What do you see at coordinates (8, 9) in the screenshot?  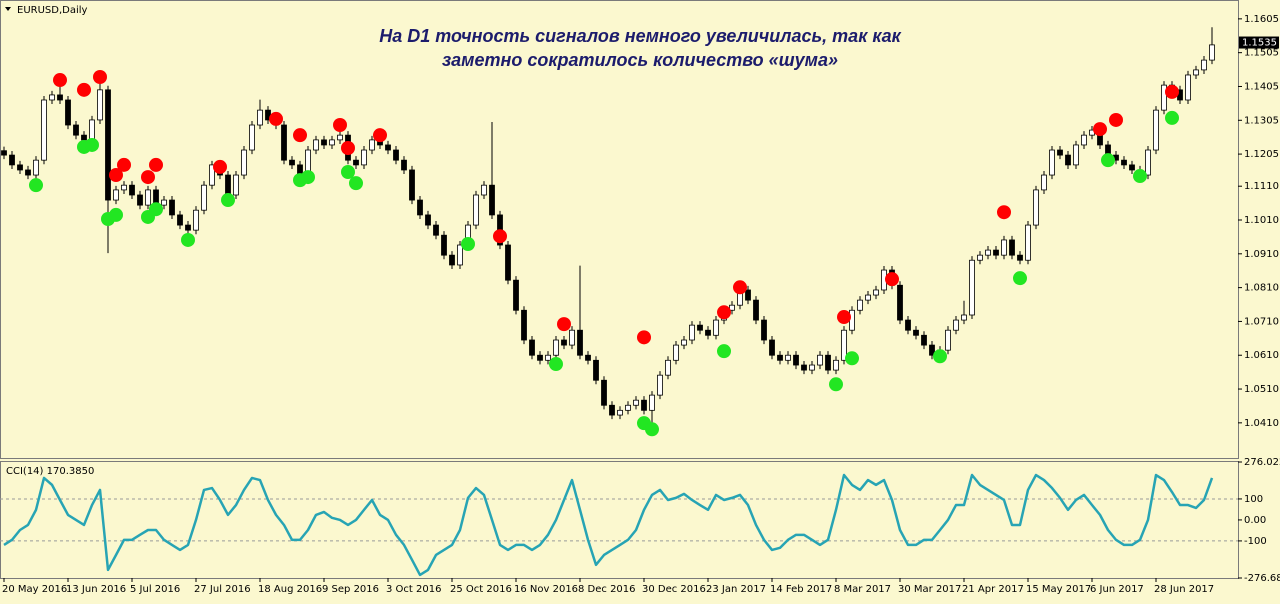 I see `menu-triangle` at bounding box center [8, 9].